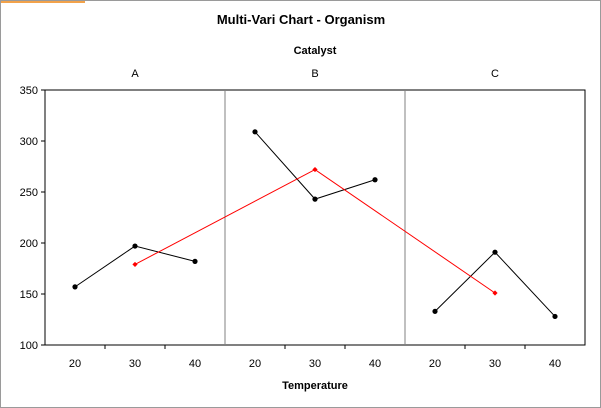  Describe the element at coordinates (29, 142) in the screenshot. I see `y-tick-label: 300` at that location.